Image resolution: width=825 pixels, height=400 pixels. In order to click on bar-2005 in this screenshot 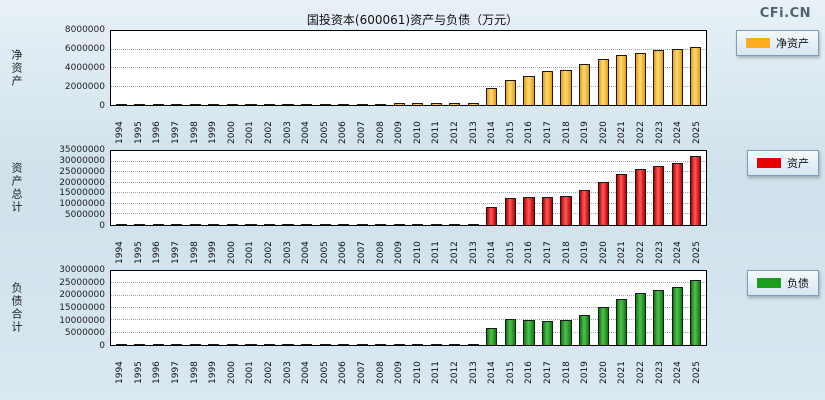, I will do `click(325, 344)`.